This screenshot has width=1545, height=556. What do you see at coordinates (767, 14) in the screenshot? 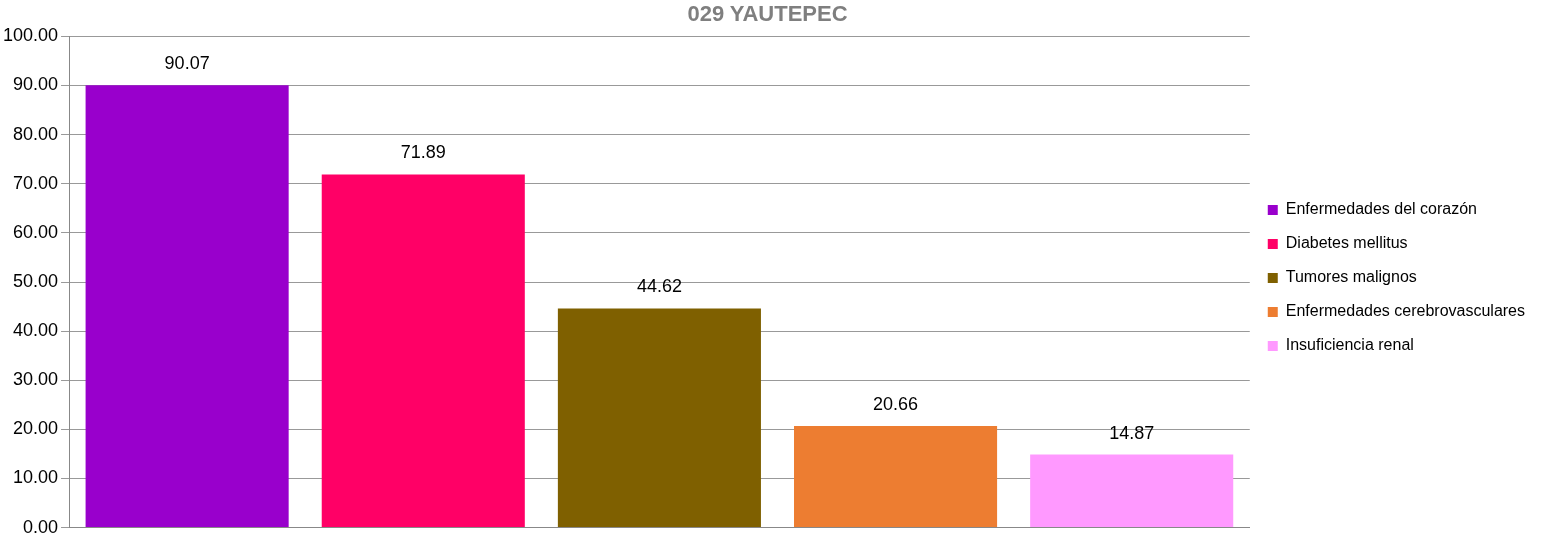
I see `chart-title: 029 YAUTEPEC` at bounding box center [767, 14].